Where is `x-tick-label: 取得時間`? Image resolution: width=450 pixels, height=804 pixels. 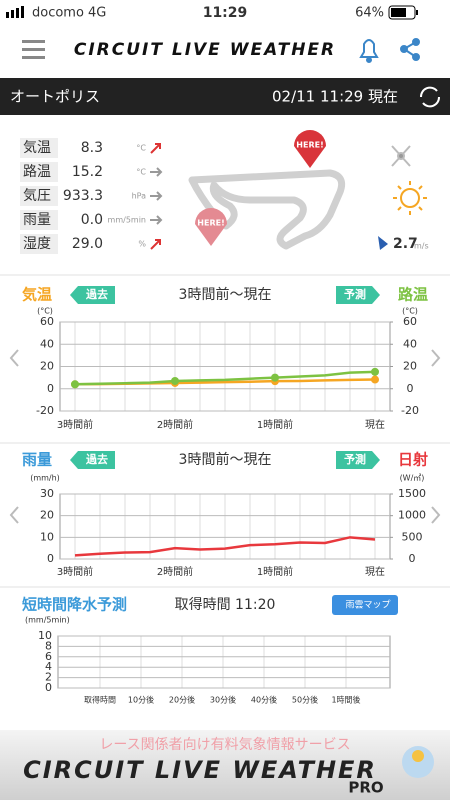
x-tick-label: 取得時間 is located at coordinates (100, 700).